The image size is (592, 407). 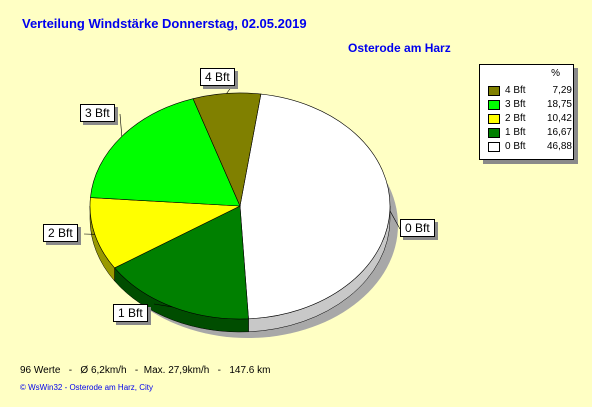 What do you see at coordinates (515, 118) in the screenshot?
I see `legend-label: 2 Bft` at bounding box center [515, 118].